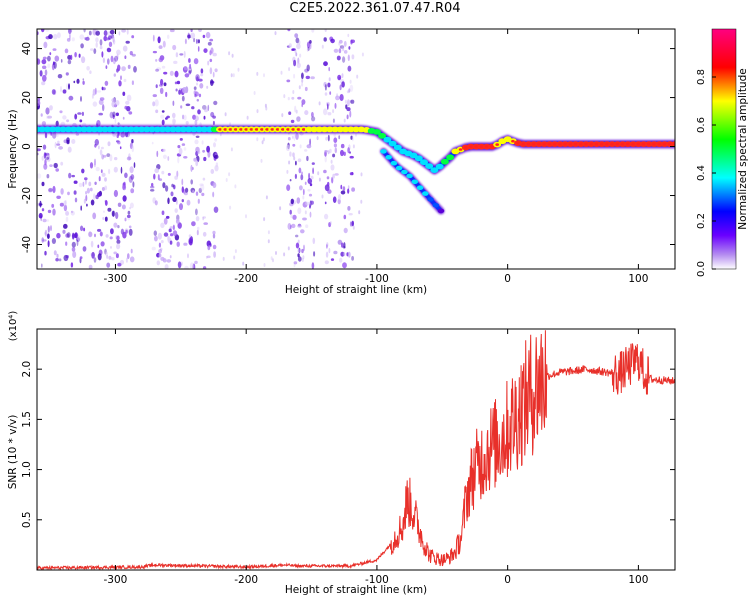 Image resolution: width=750 pixels, height=600 pixels. What do you see at coordinates (507, 580) in the screenshot?
I see `x-tick-label: 0` at bounding box center [507, 580].